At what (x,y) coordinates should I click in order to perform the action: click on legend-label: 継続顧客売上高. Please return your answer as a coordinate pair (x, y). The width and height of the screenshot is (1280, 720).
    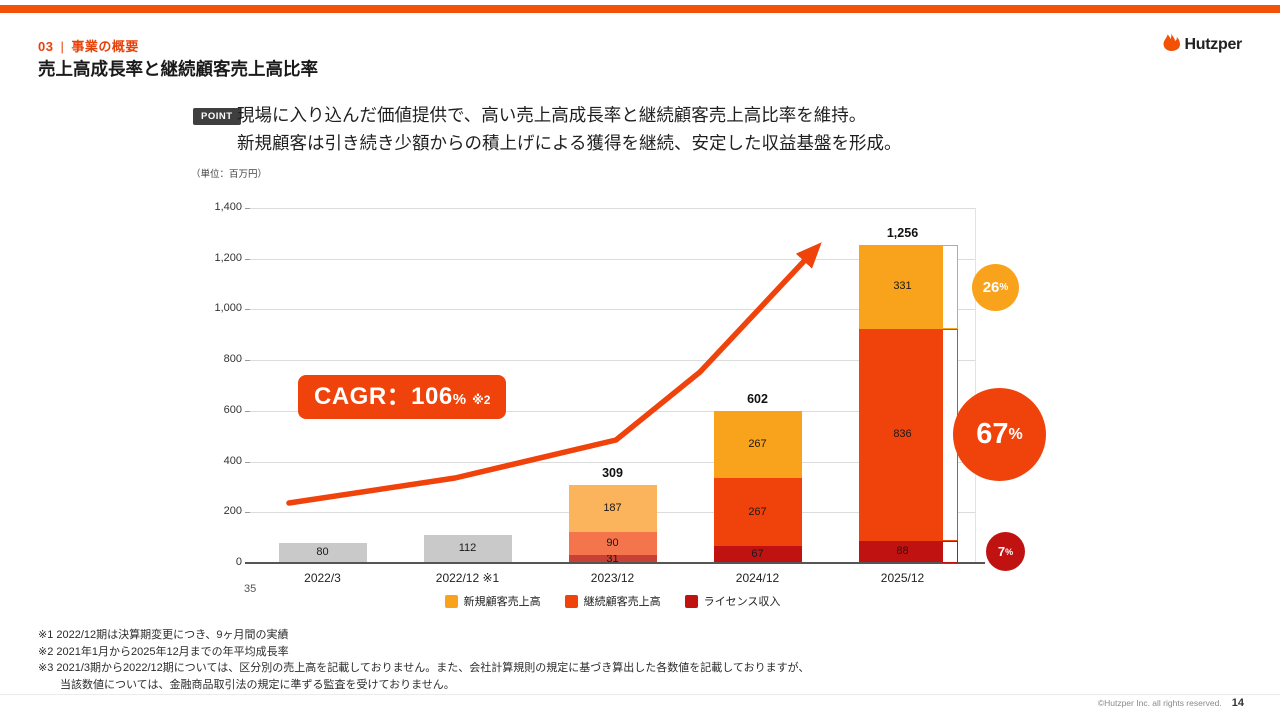
    Looking at the image, I should click on (622, 602).